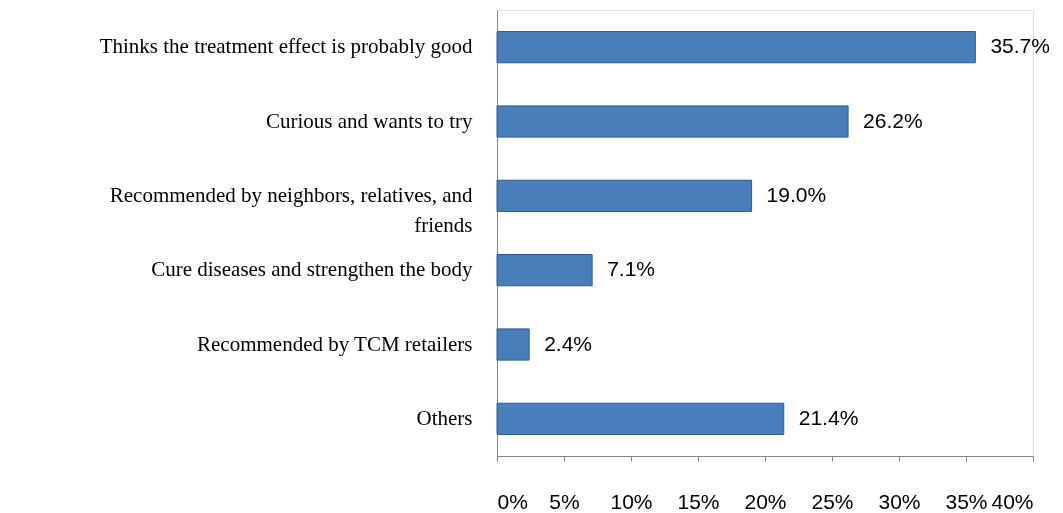 This screenshot has width=1063, height=513. I want to click on y-tick-label: Recommended by neighbors, relatives, and friends, so click(291, 209).